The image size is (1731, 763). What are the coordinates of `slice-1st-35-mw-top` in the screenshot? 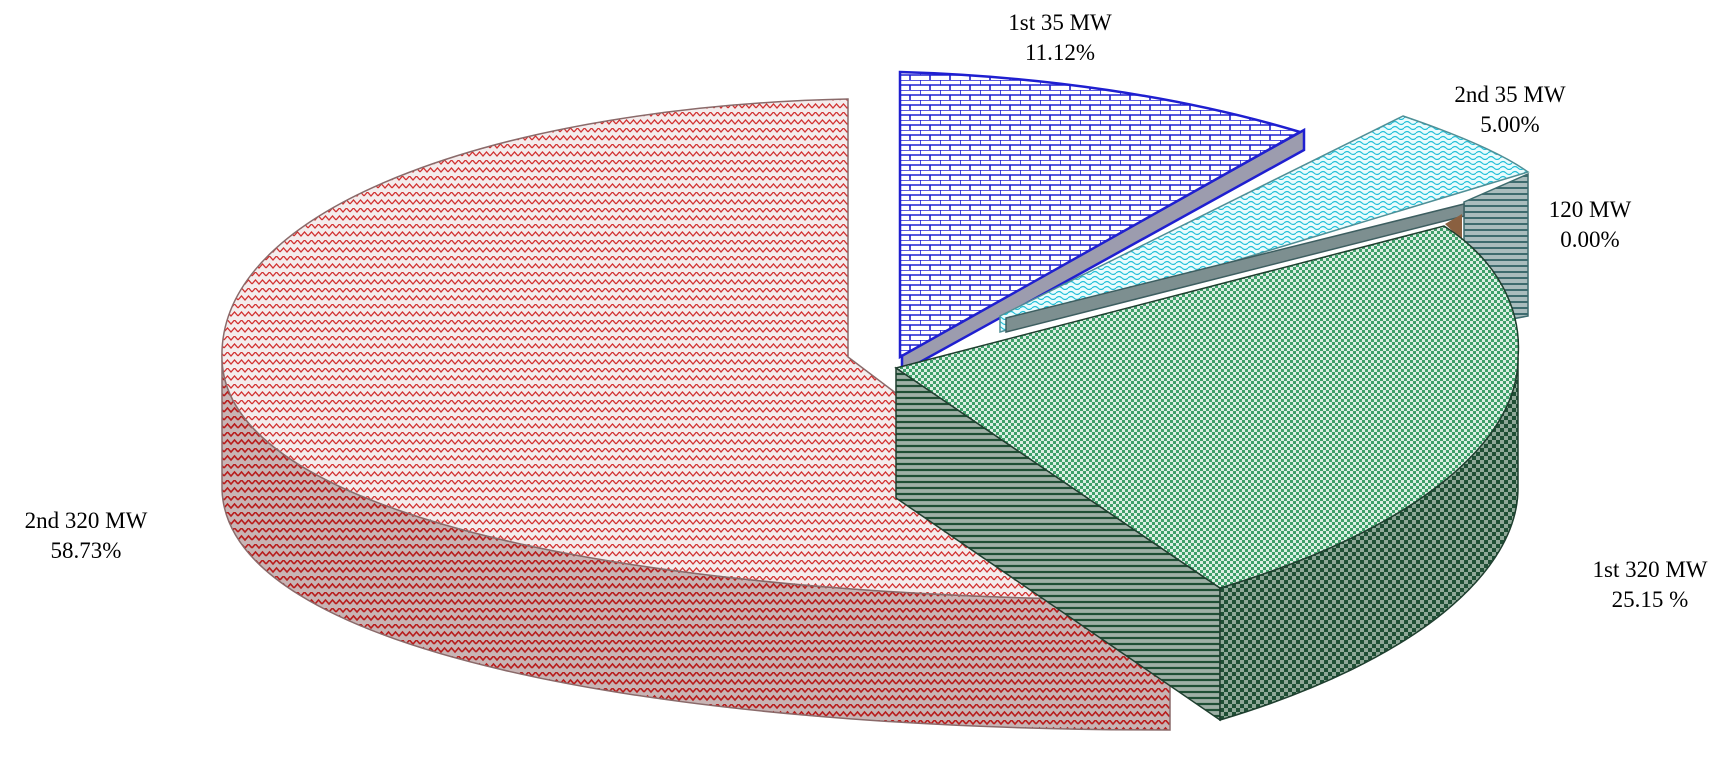 It's located at (1101, 215).